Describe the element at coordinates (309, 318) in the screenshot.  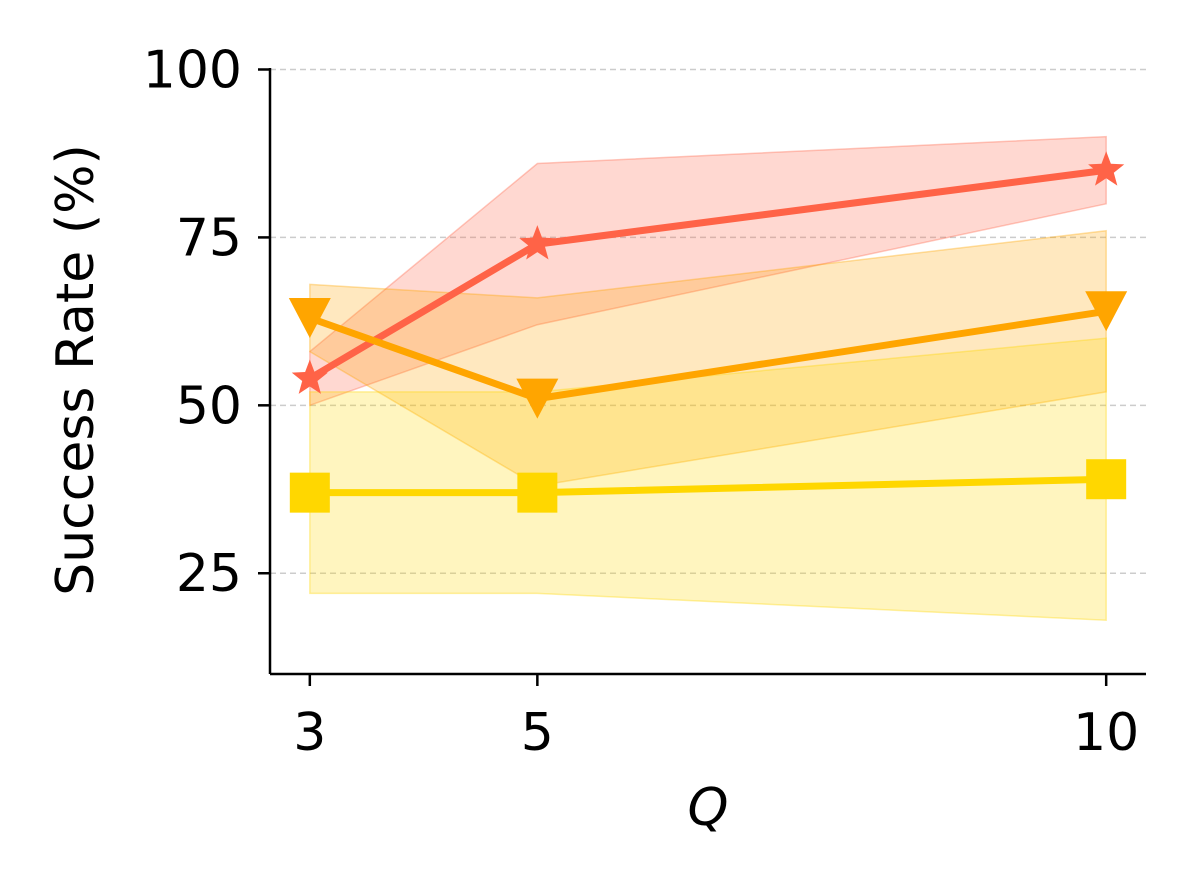
I see `marker-series-2-x3` at that location.